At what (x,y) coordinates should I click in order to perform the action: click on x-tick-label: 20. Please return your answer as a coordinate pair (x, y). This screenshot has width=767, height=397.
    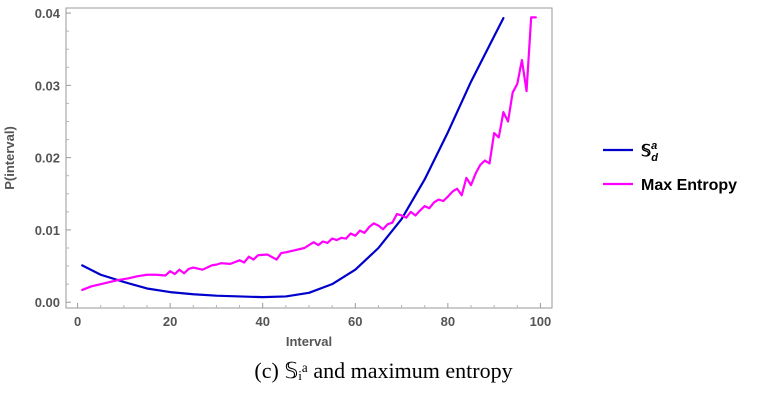
    Looking at the image, I should click on (170, 321).